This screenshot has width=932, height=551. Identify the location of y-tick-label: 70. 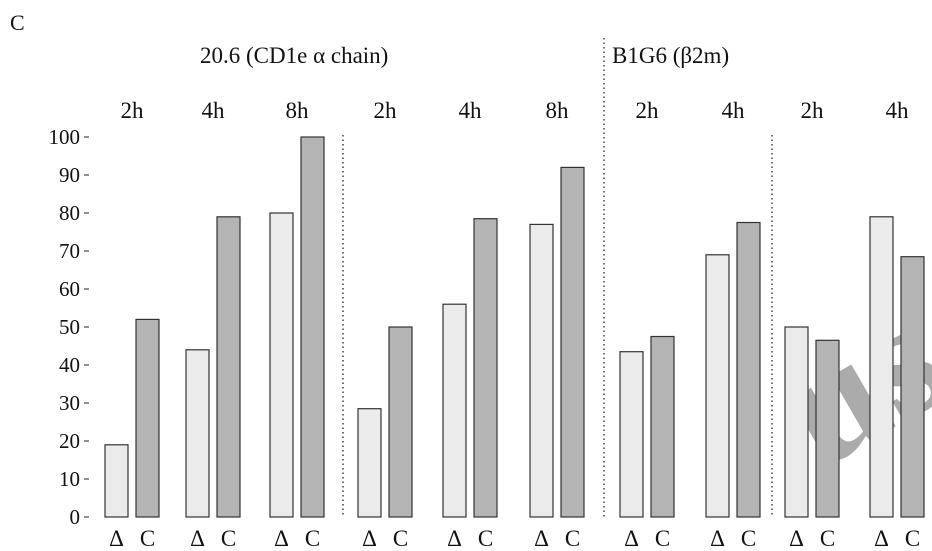
(69, 251).